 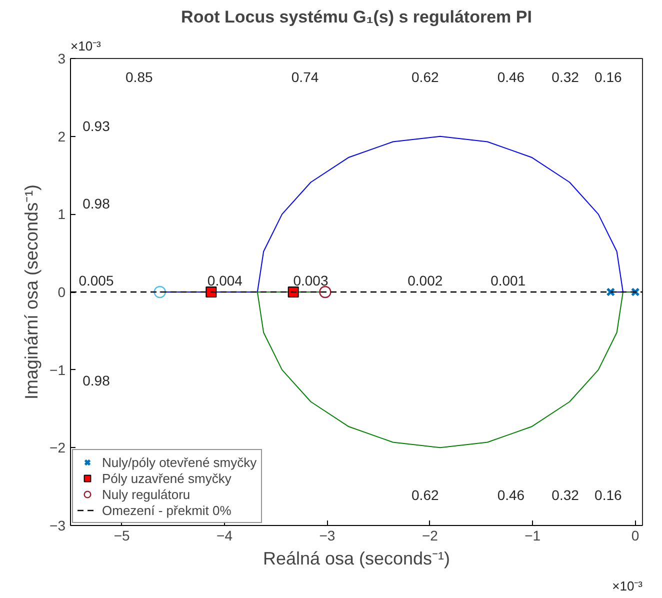 I want to click on annotation: 0.74, so click(x=305, y=77).